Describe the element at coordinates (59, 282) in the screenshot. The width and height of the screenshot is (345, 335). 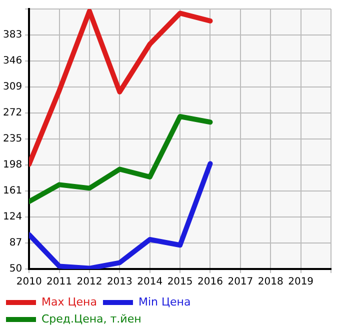
I see `x-tick-label: 2011` at that location.